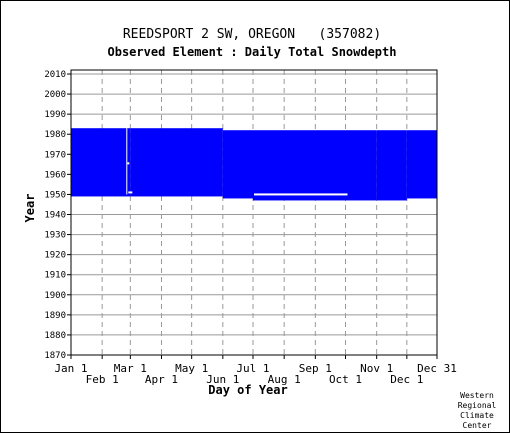 The height and width of the screenshot is (433, 510). What do you see at coordinates (252, 34) in the screenshot?
I see `chart-title: REEDSPORT 2 SW, OREGON (357082)` at bounding box center [252, 34].